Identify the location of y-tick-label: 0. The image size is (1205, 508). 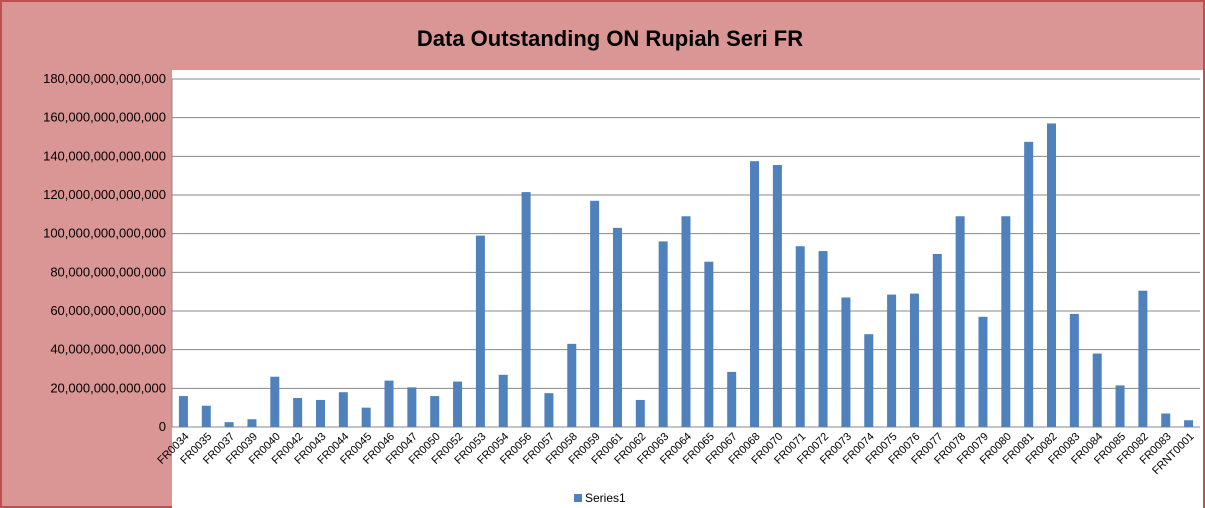
(162, 426).